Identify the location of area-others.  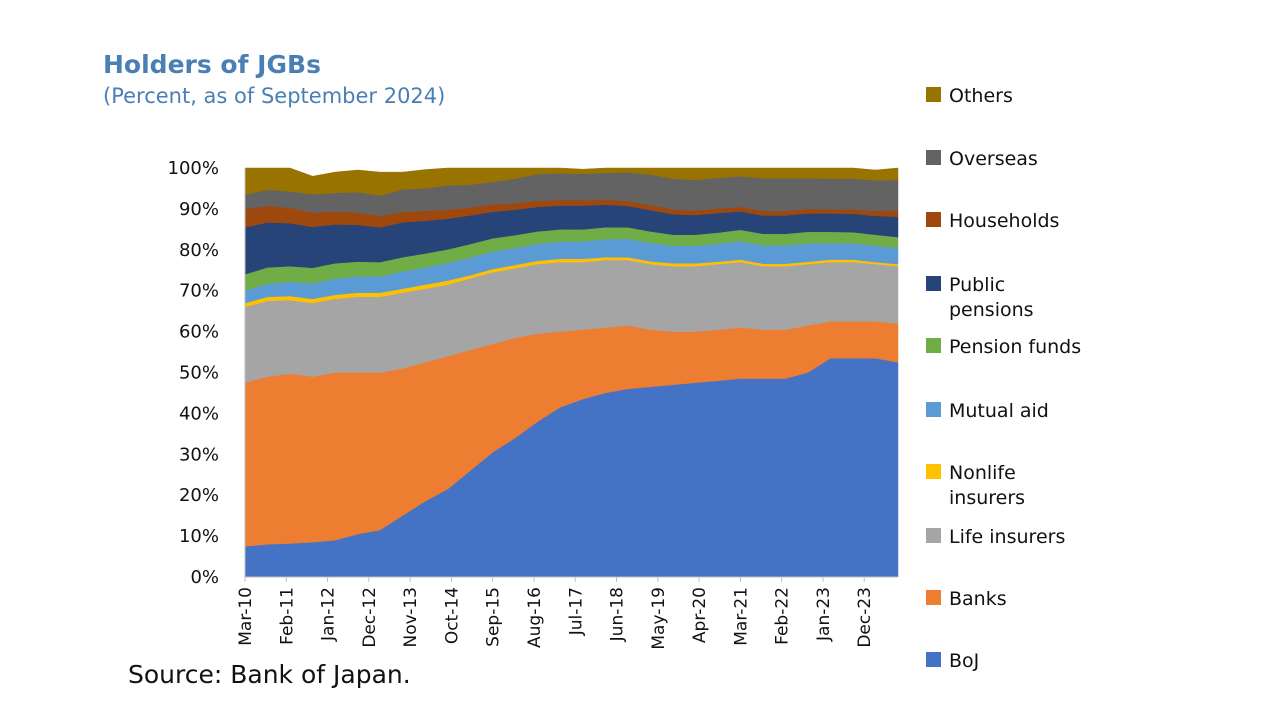
(571, 181).